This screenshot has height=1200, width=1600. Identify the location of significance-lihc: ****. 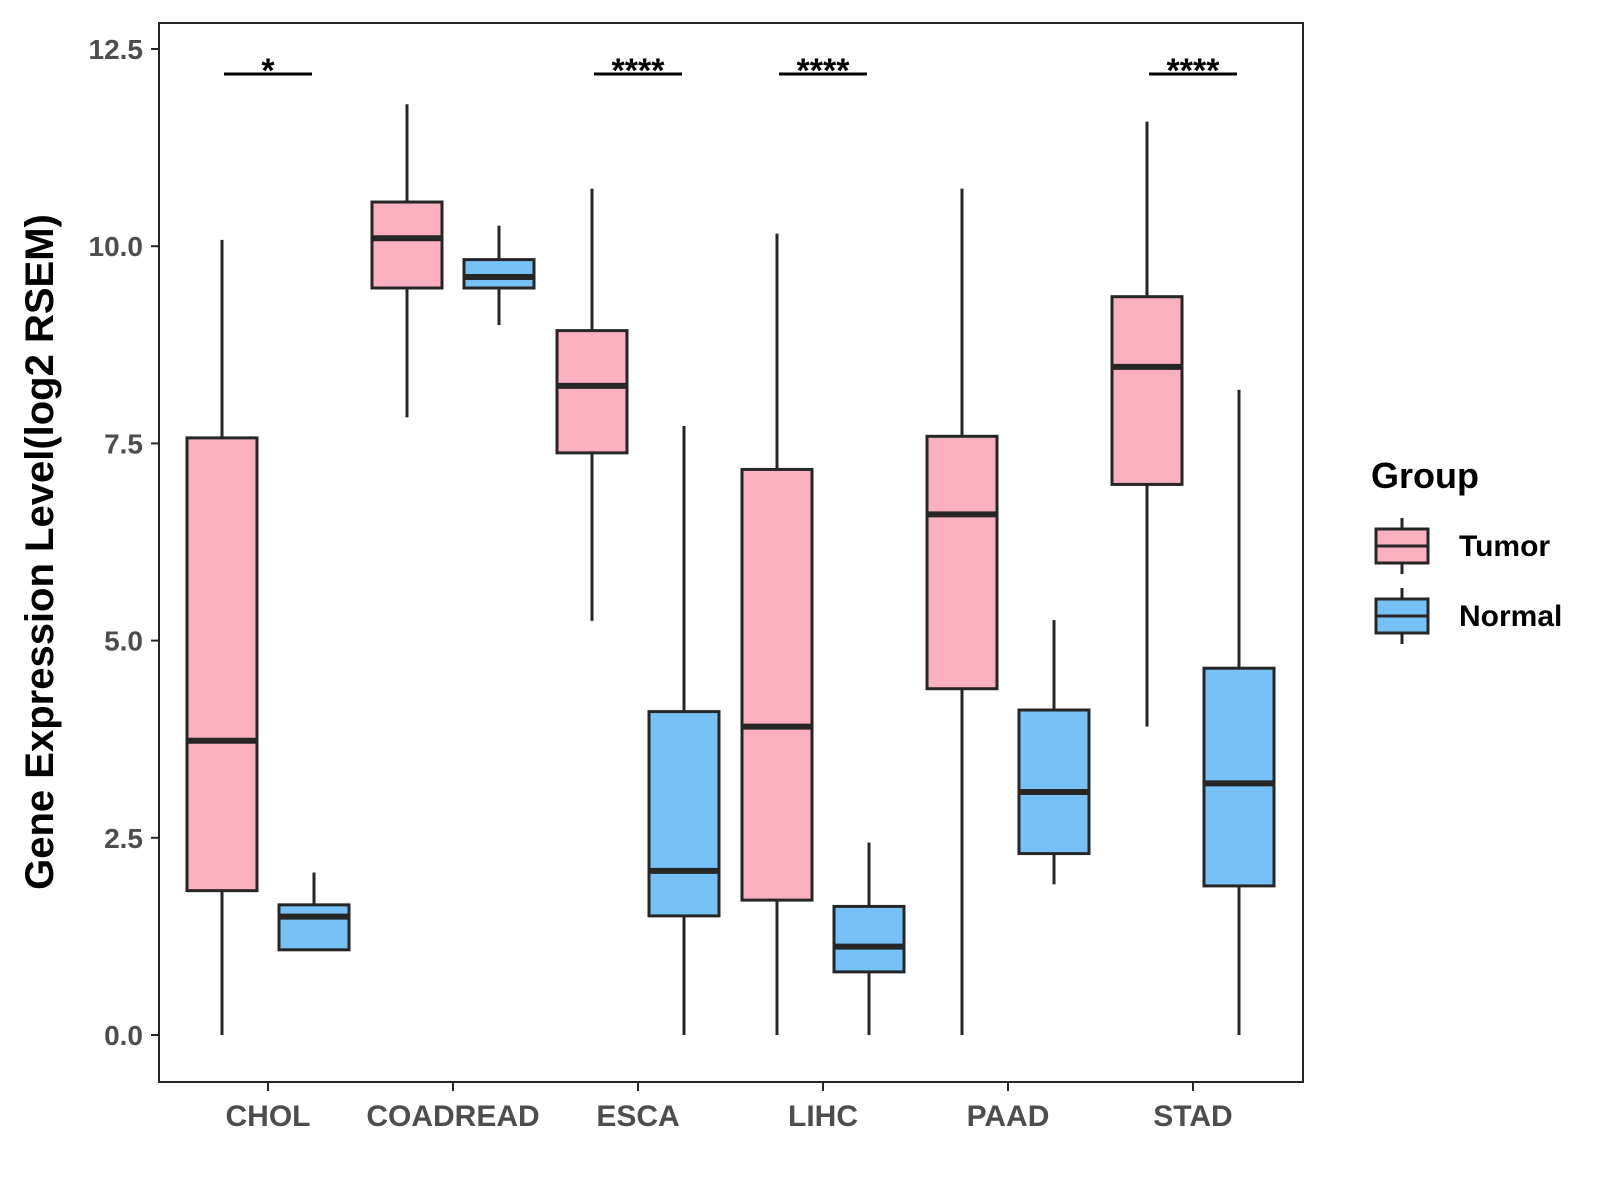
(823, 71).